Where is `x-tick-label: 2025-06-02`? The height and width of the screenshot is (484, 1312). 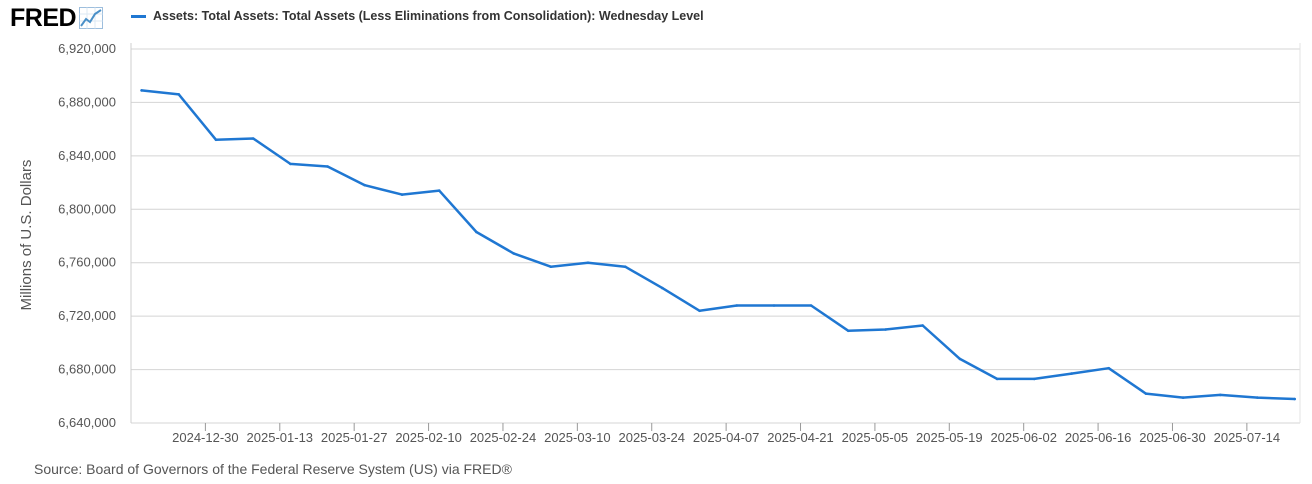
x-tick-label: 2025-06-02 is located at coordinates (1023, 437).